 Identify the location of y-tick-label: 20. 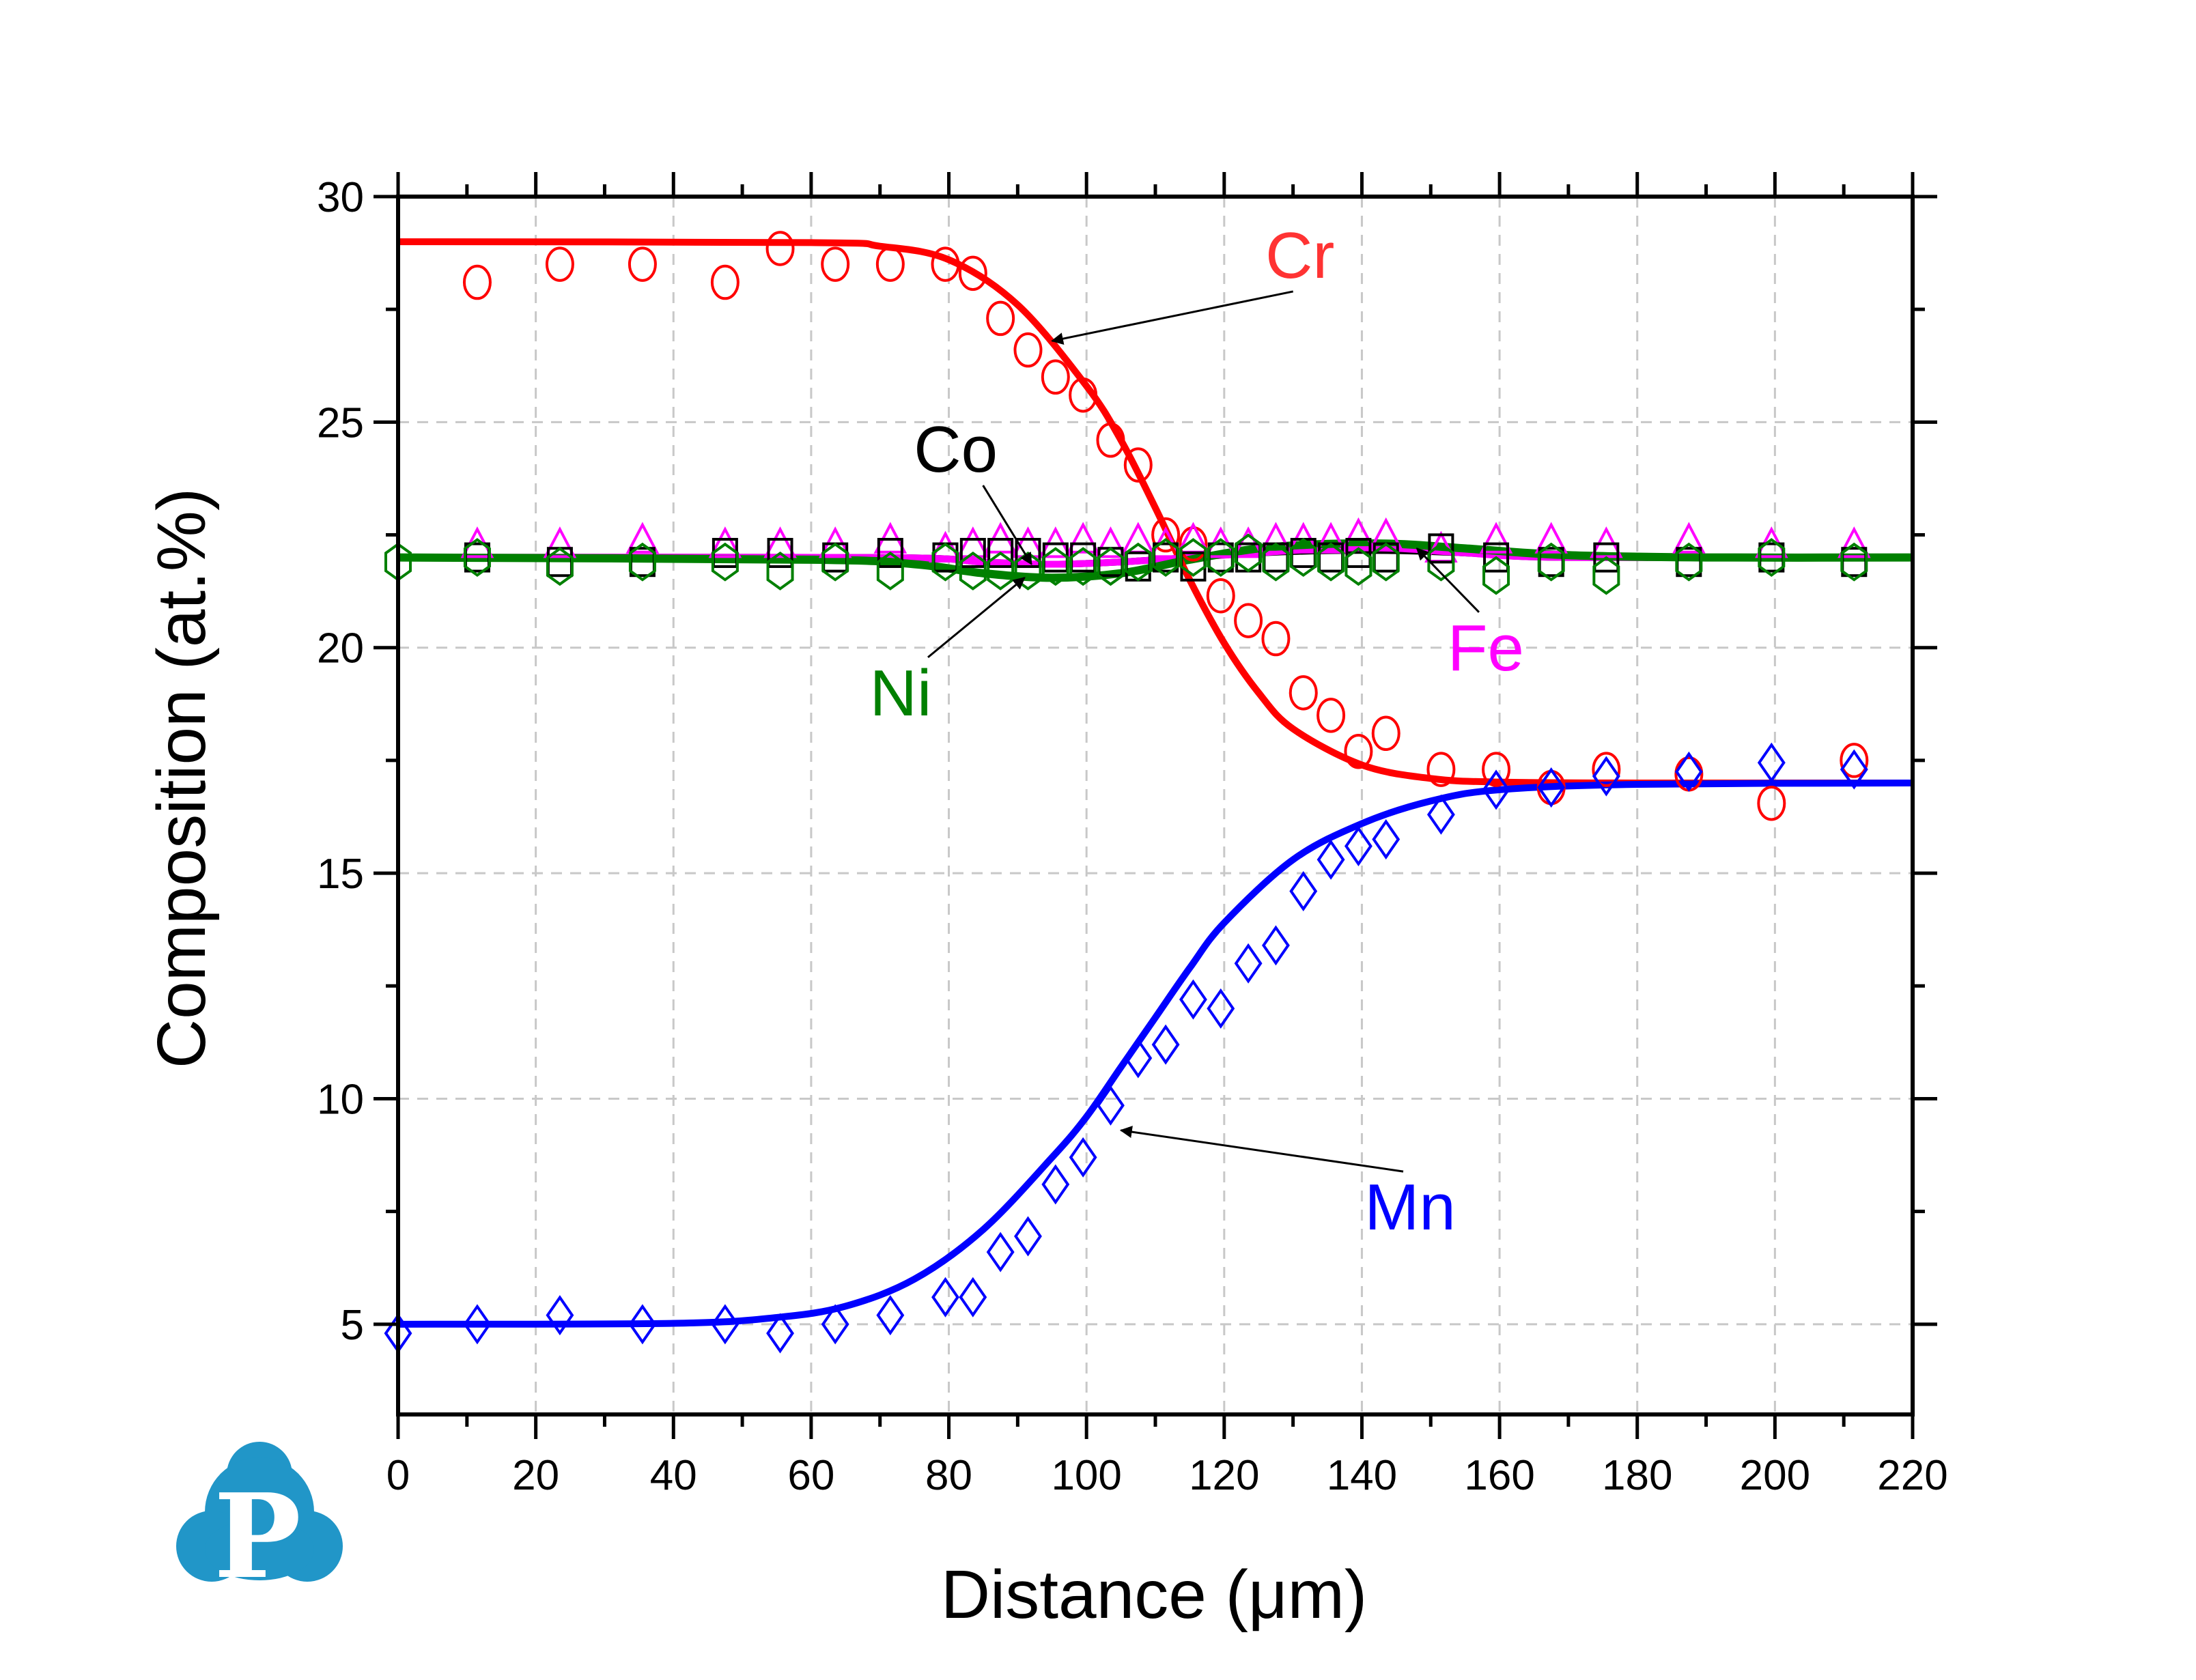
(341, 648).